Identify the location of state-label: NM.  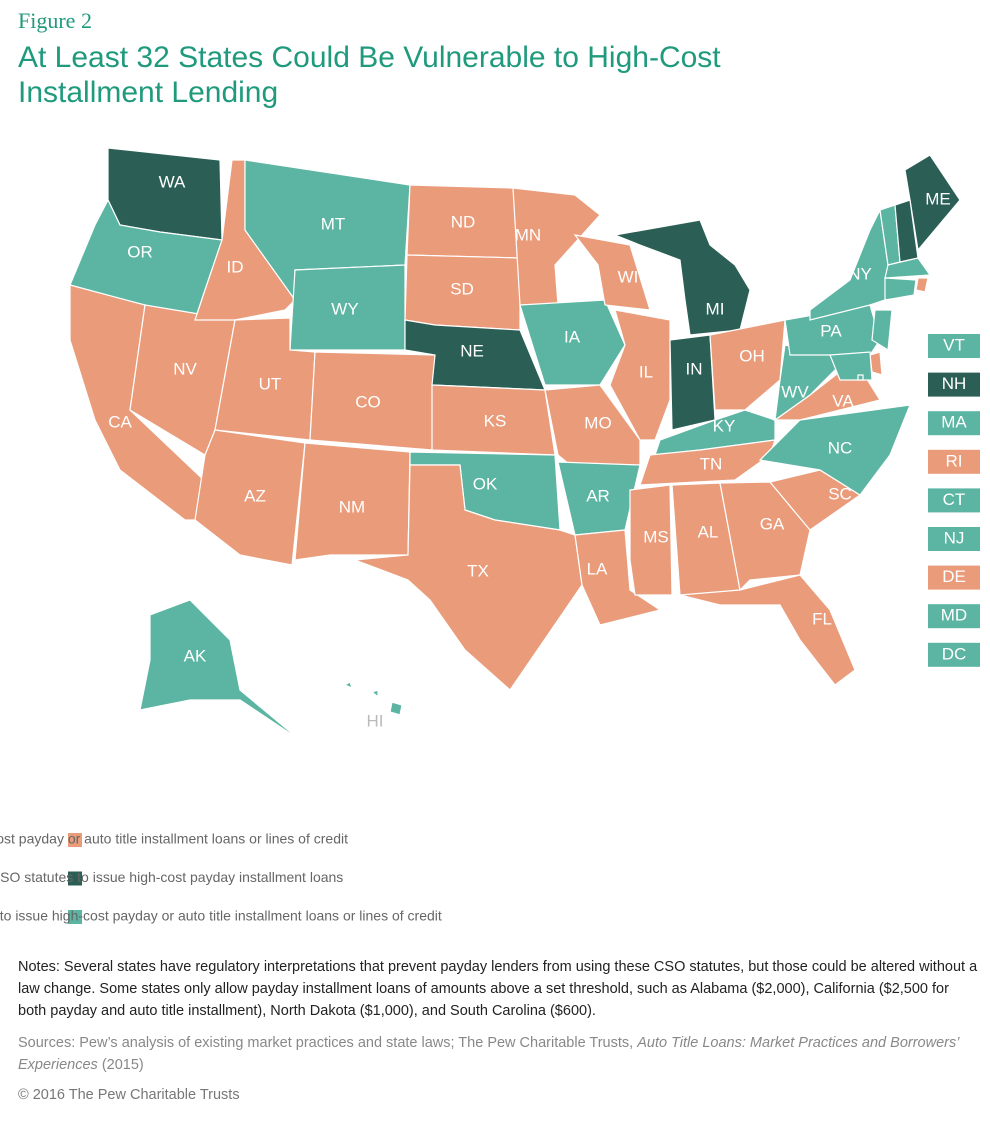
(352, 506).